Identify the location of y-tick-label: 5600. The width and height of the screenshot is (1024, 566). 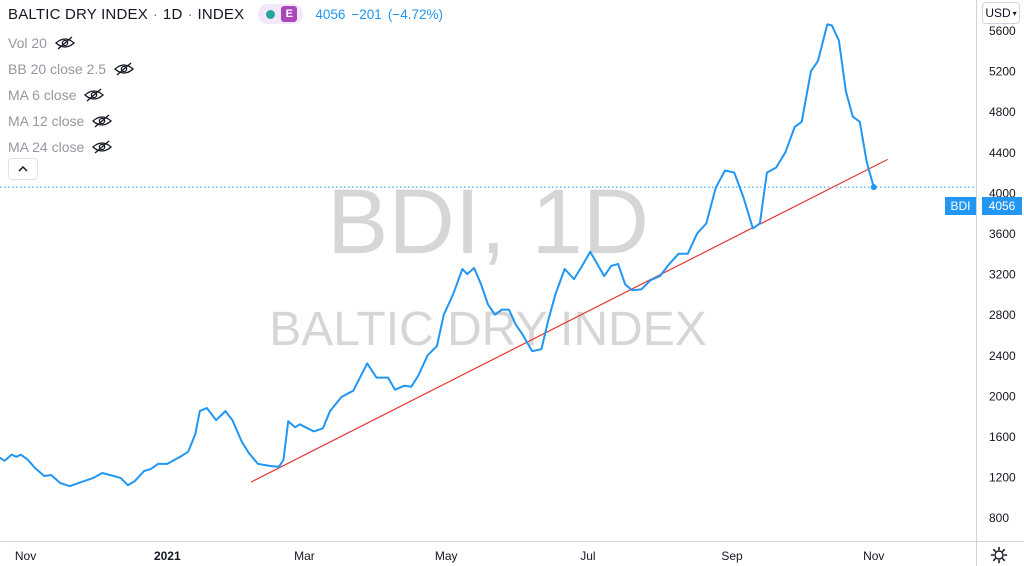
(1002, 31).